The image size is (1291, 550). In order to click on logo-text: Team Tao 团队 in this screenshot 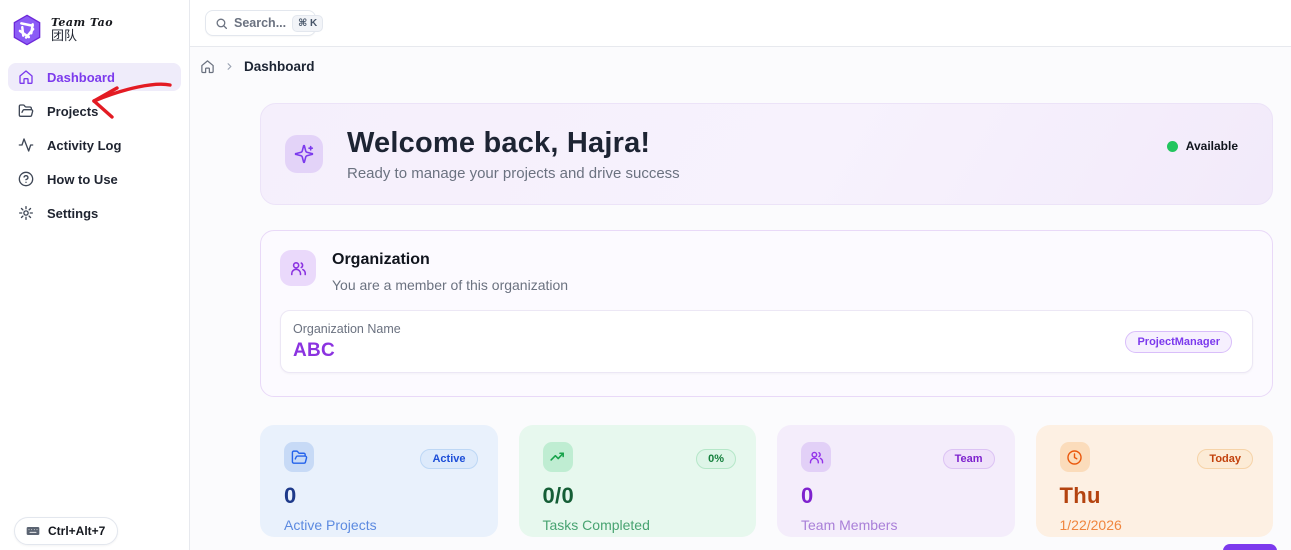, I will do `click(82, 30)`.